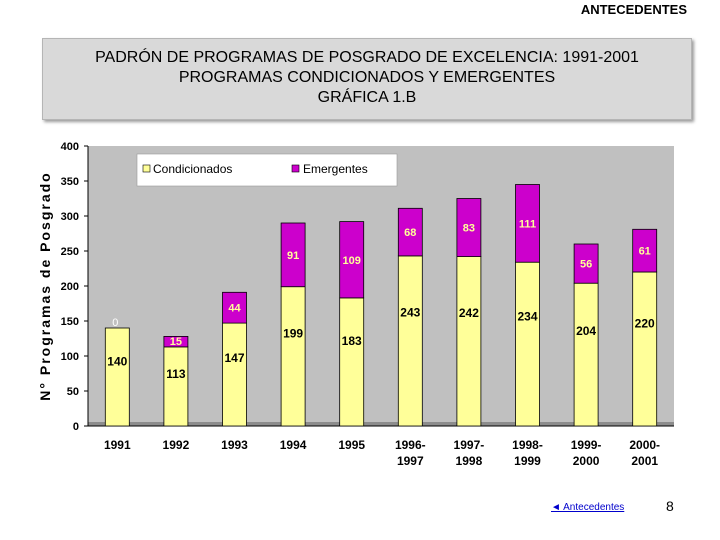 The width and height of the screenshot is (720, 540). I want to click on x-tick-label: 1998-, so click(527, 445).